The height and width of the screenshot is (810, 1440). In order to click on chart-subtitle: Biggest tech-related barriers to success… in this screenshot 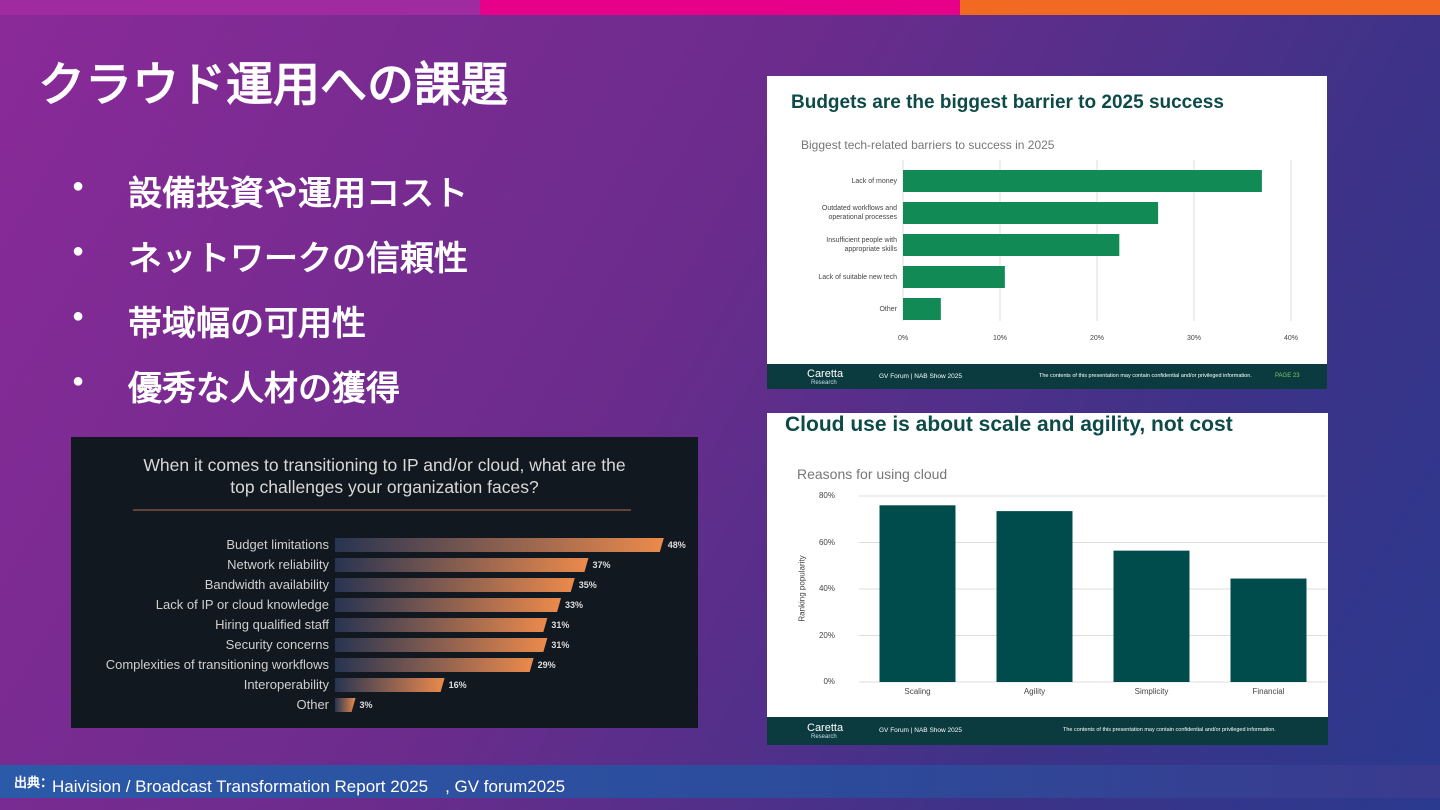, I will do `click(928, 145)`.